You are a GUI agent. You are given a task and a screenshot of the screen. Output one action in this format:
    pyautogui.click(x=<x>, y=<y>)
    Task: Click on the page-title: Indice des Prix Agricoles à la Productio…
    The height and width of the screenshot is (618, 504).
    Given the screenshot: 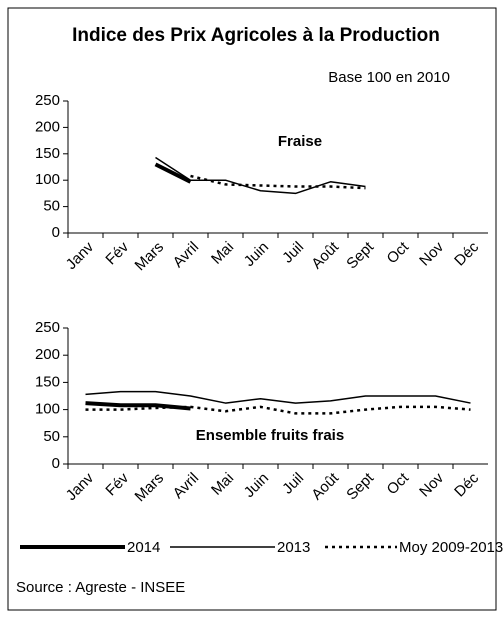 What is the action you would take?
    pyautogui.click(x=256, y=35)
    